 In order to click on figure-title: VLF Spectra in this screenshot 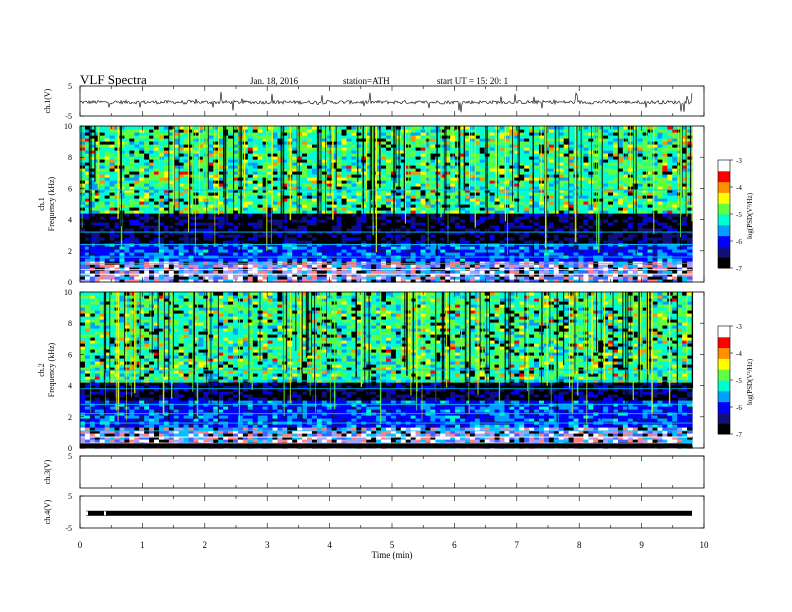, I will do `click(113, 79)`.